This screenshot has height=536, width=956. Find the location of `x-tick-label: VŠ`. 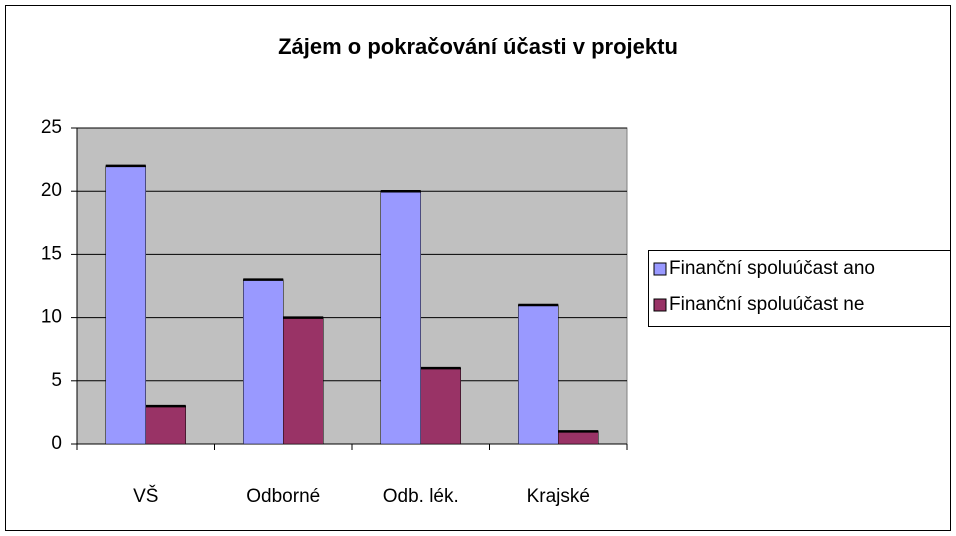

x-tick-label: VŠ is located at coordinates (145, 496).